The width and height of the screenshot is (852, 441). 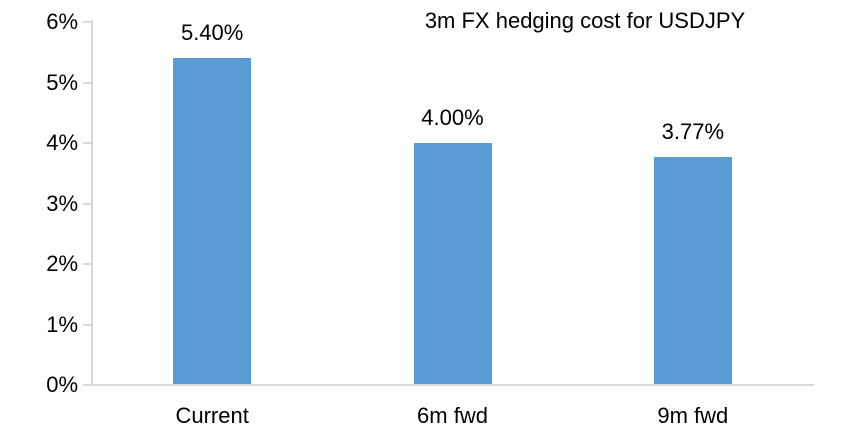 I want to click on y-tick-label: 0%, so click(x=62, y=384).